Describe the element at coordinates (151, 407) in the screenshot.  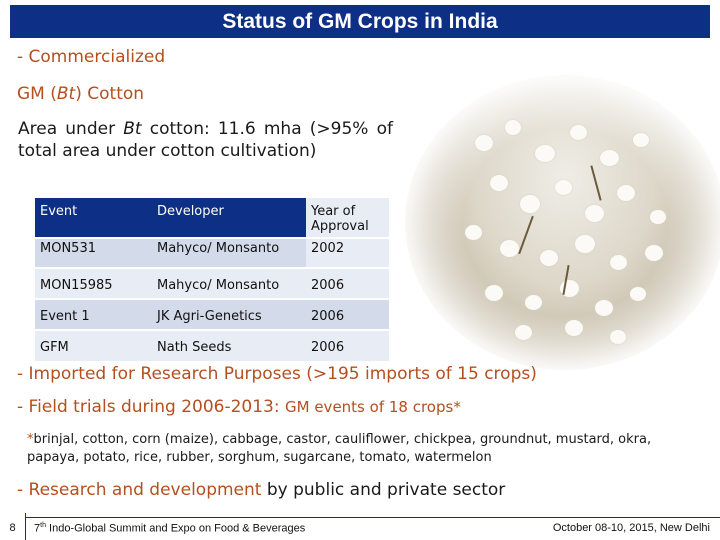
I see `field-trials-prefix: - Field trials during 2006-2013:` at that location.